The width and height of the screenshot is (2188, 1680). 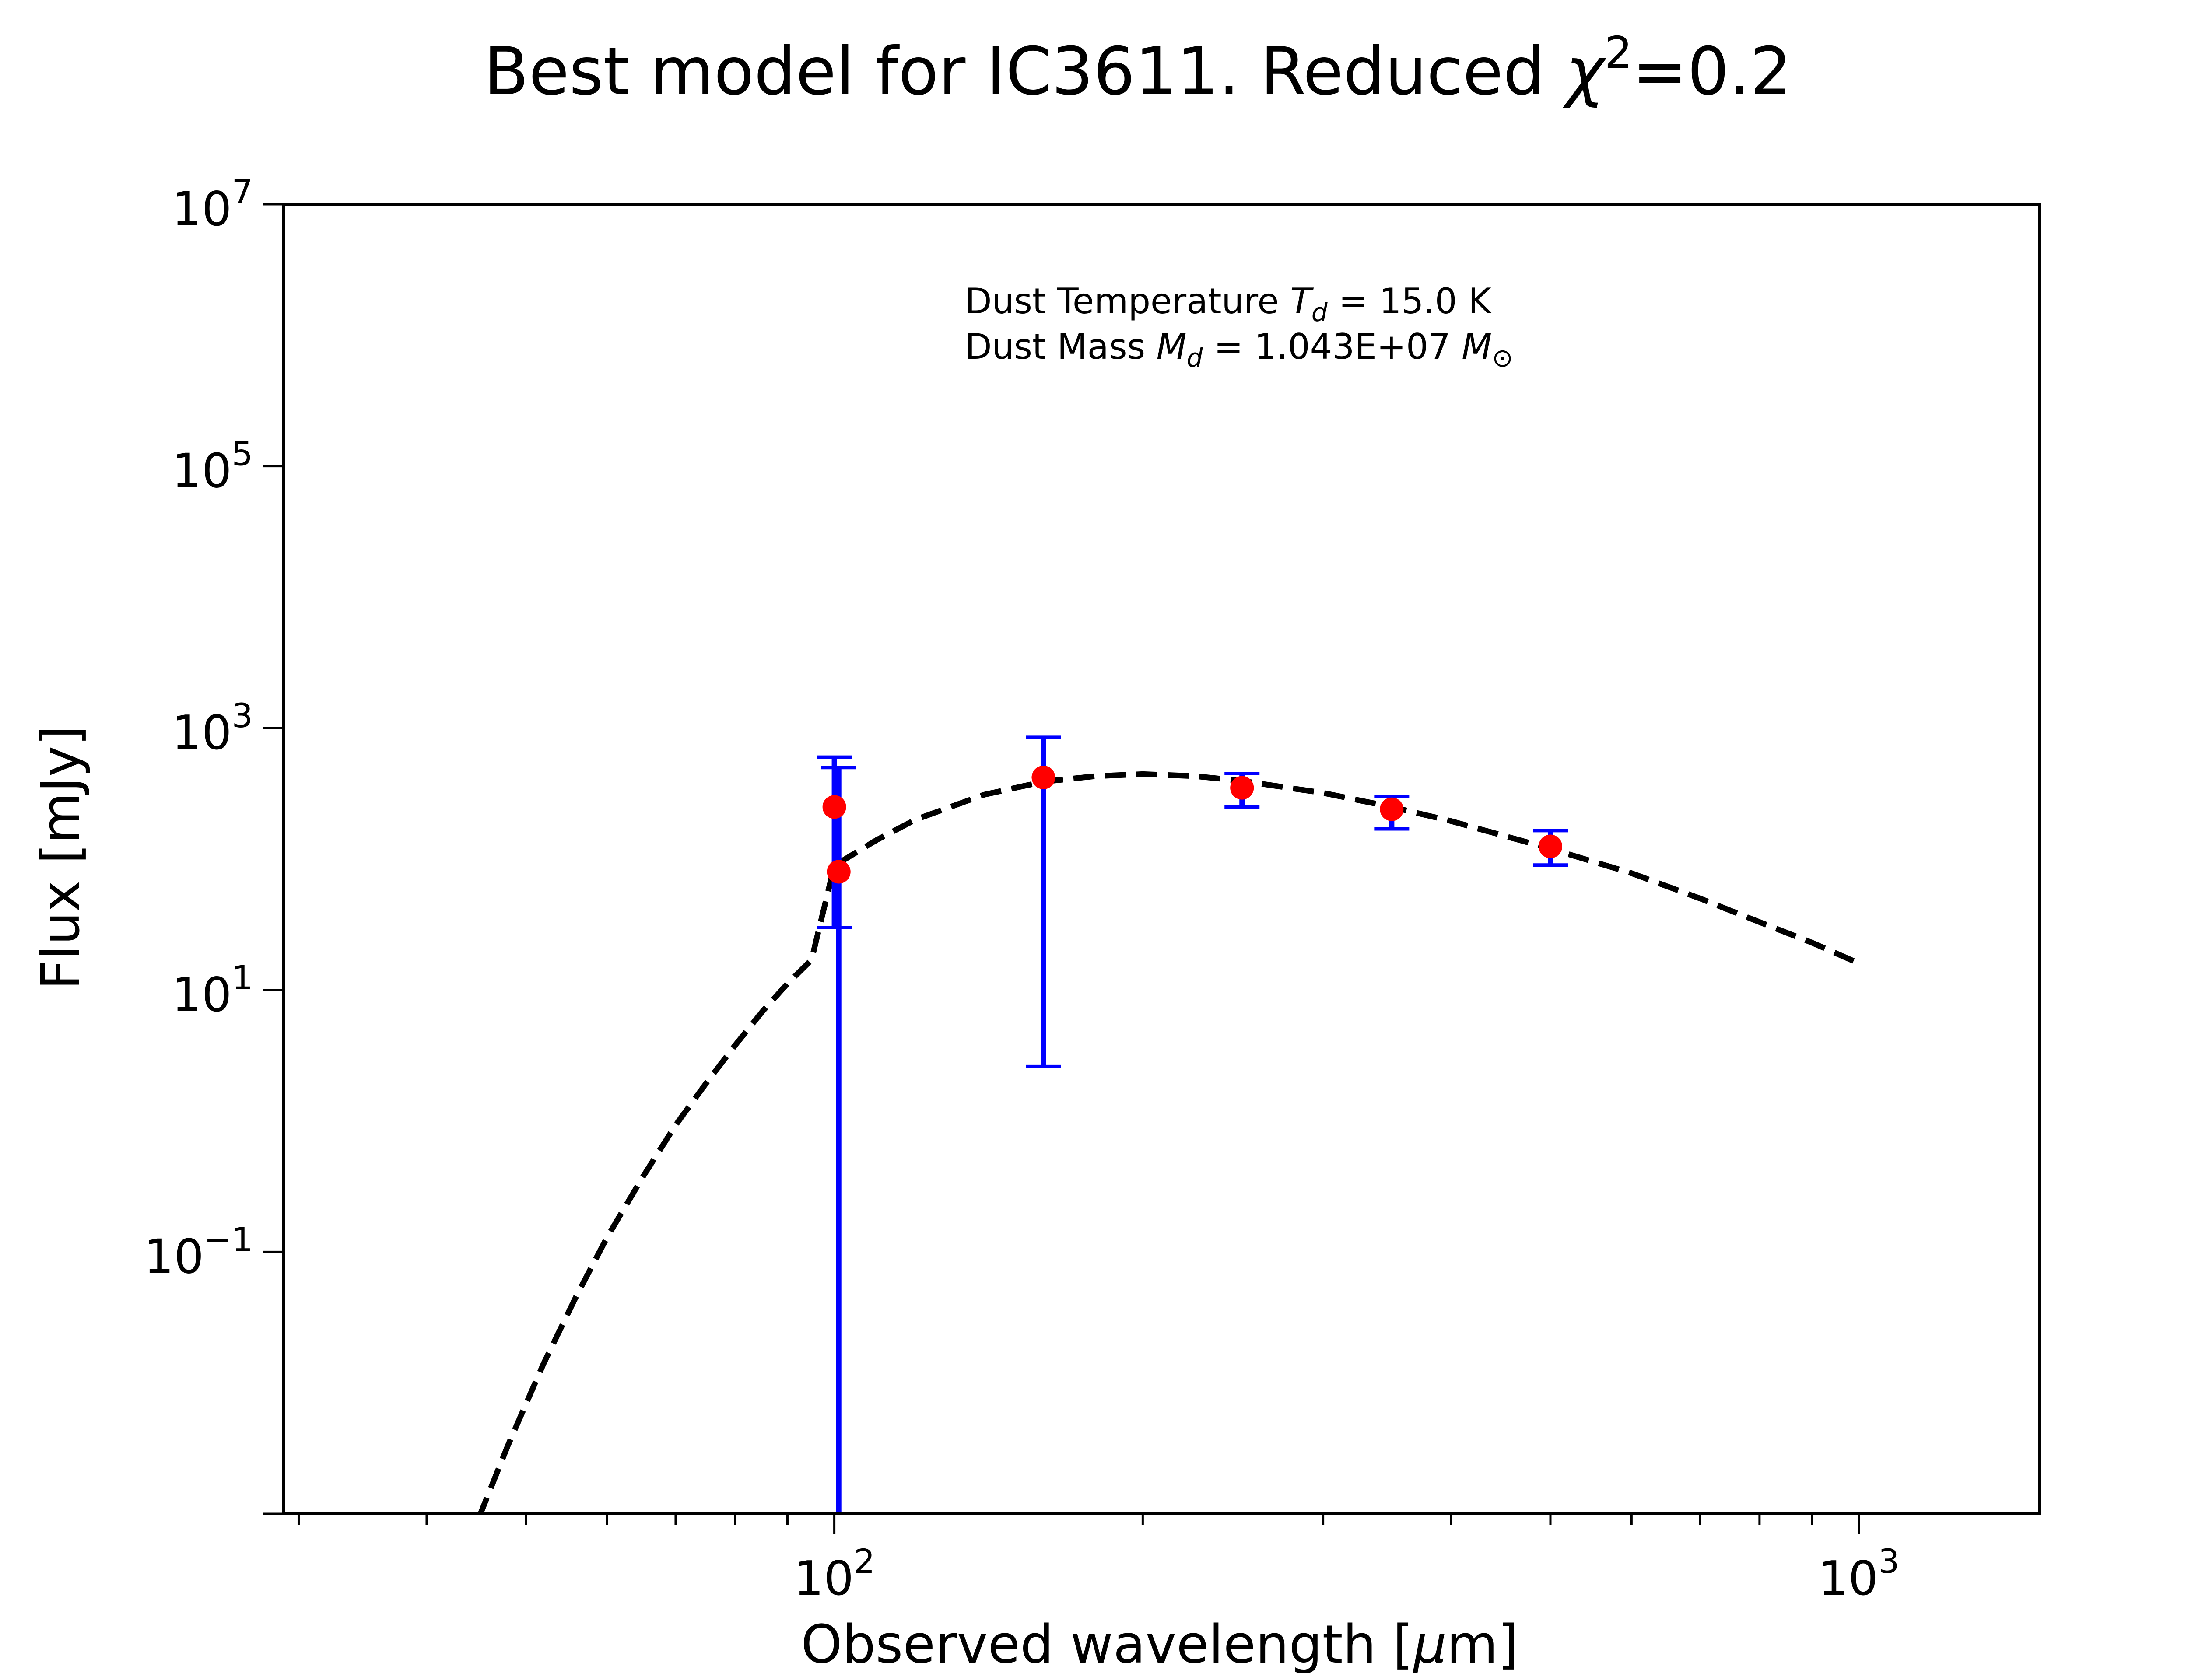 I want to click on annotation-dust-mass: Dust Mass Md = 1.043E+07 M⊙, so click(x=1239, y=349).